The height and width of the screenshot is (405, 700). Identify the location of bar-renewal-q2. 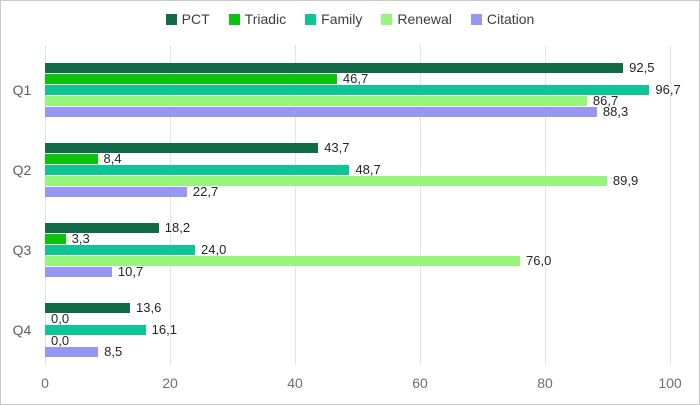
(326, 181).